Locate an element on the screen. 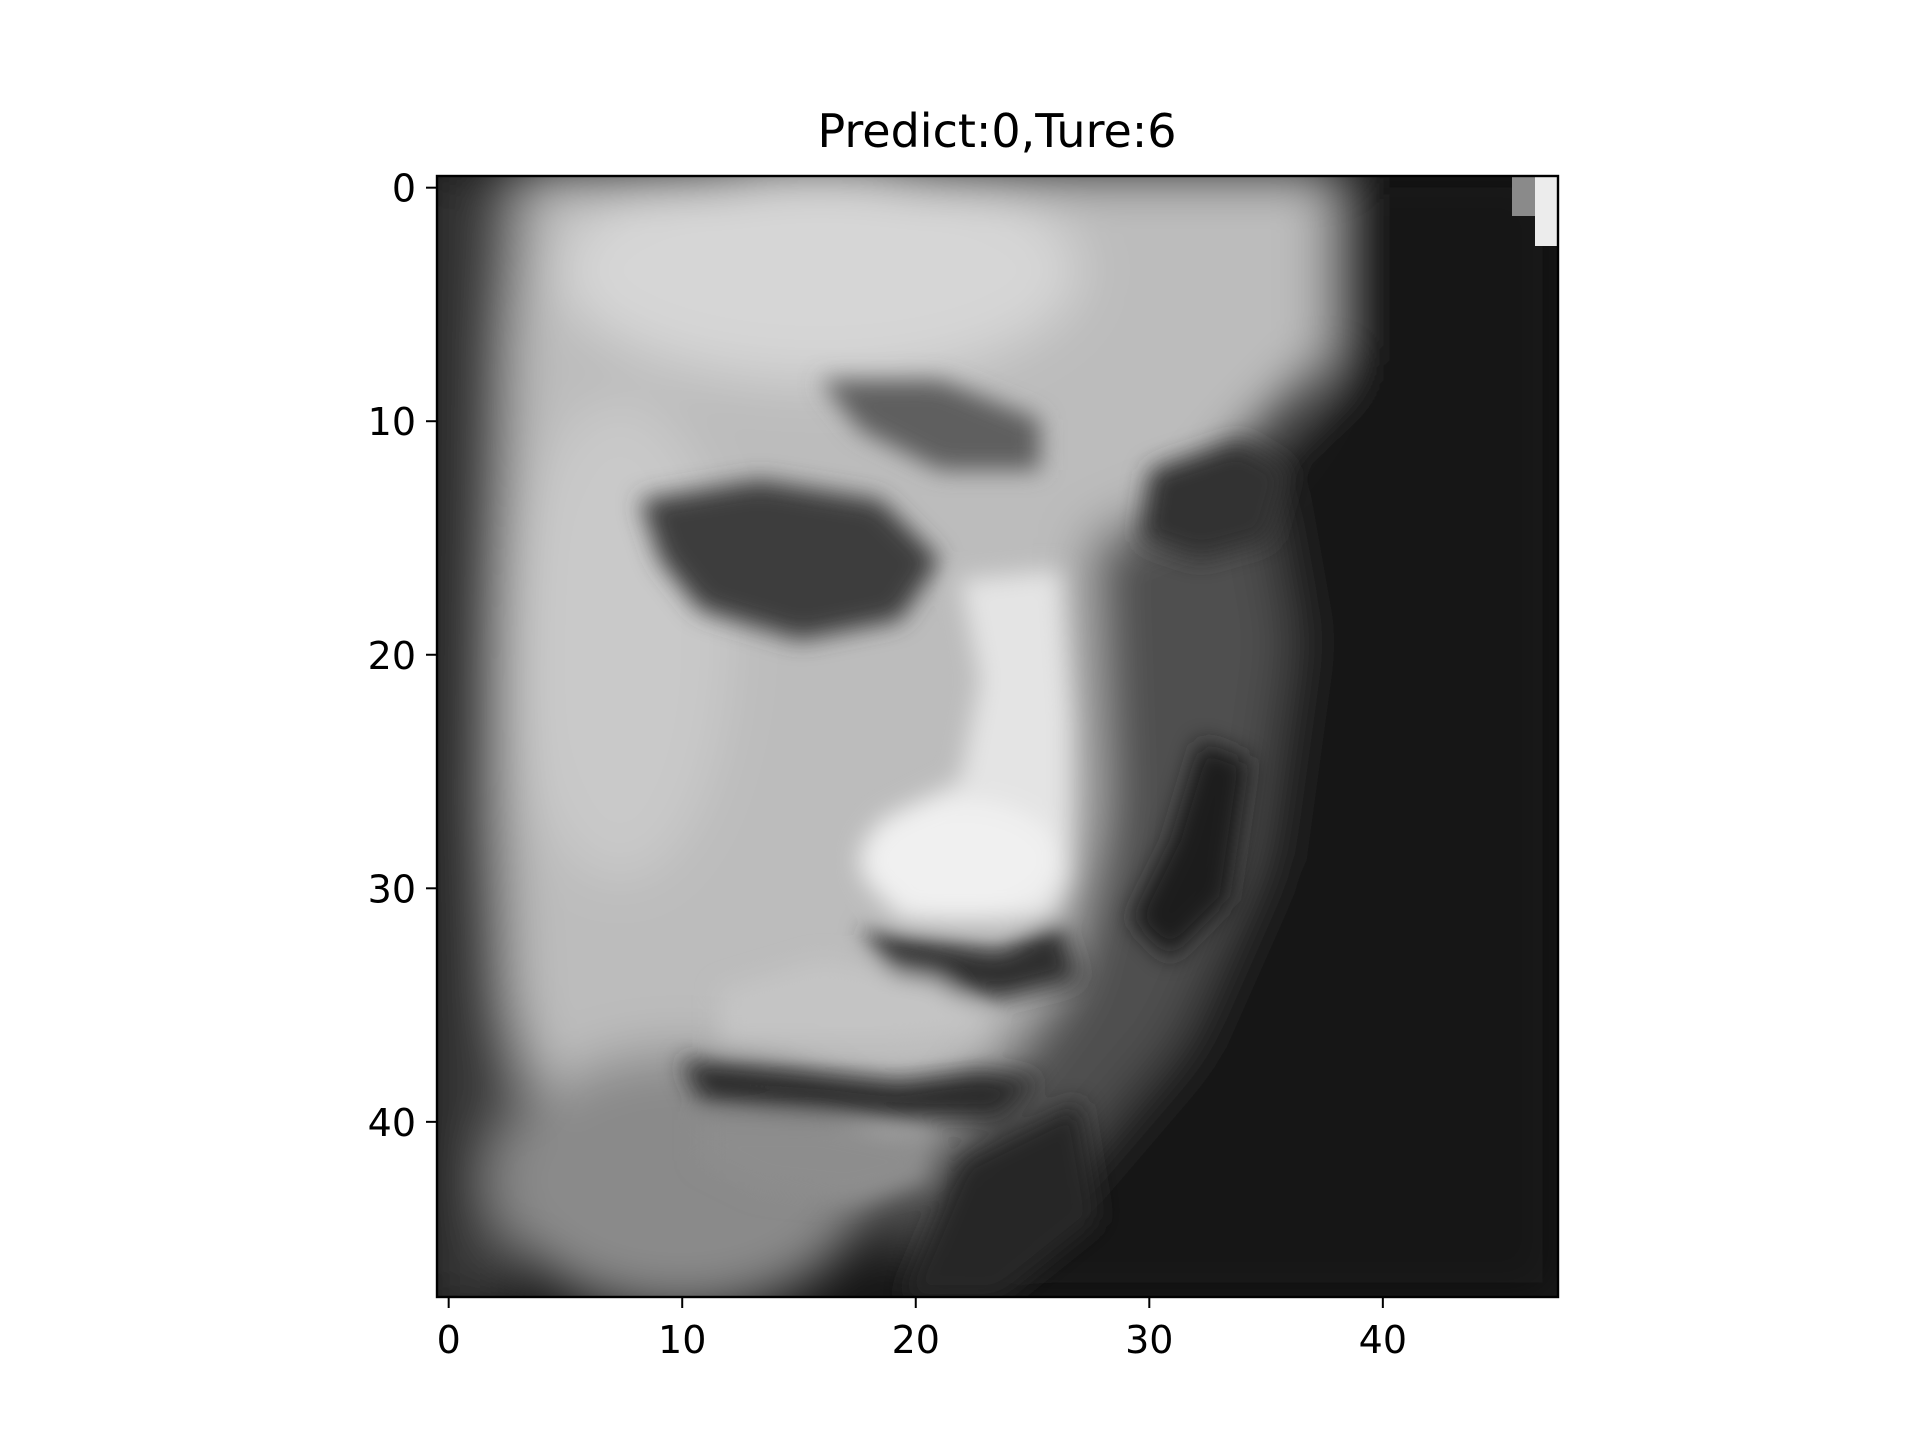  chin-shade is located at coordinates (680, 1173).